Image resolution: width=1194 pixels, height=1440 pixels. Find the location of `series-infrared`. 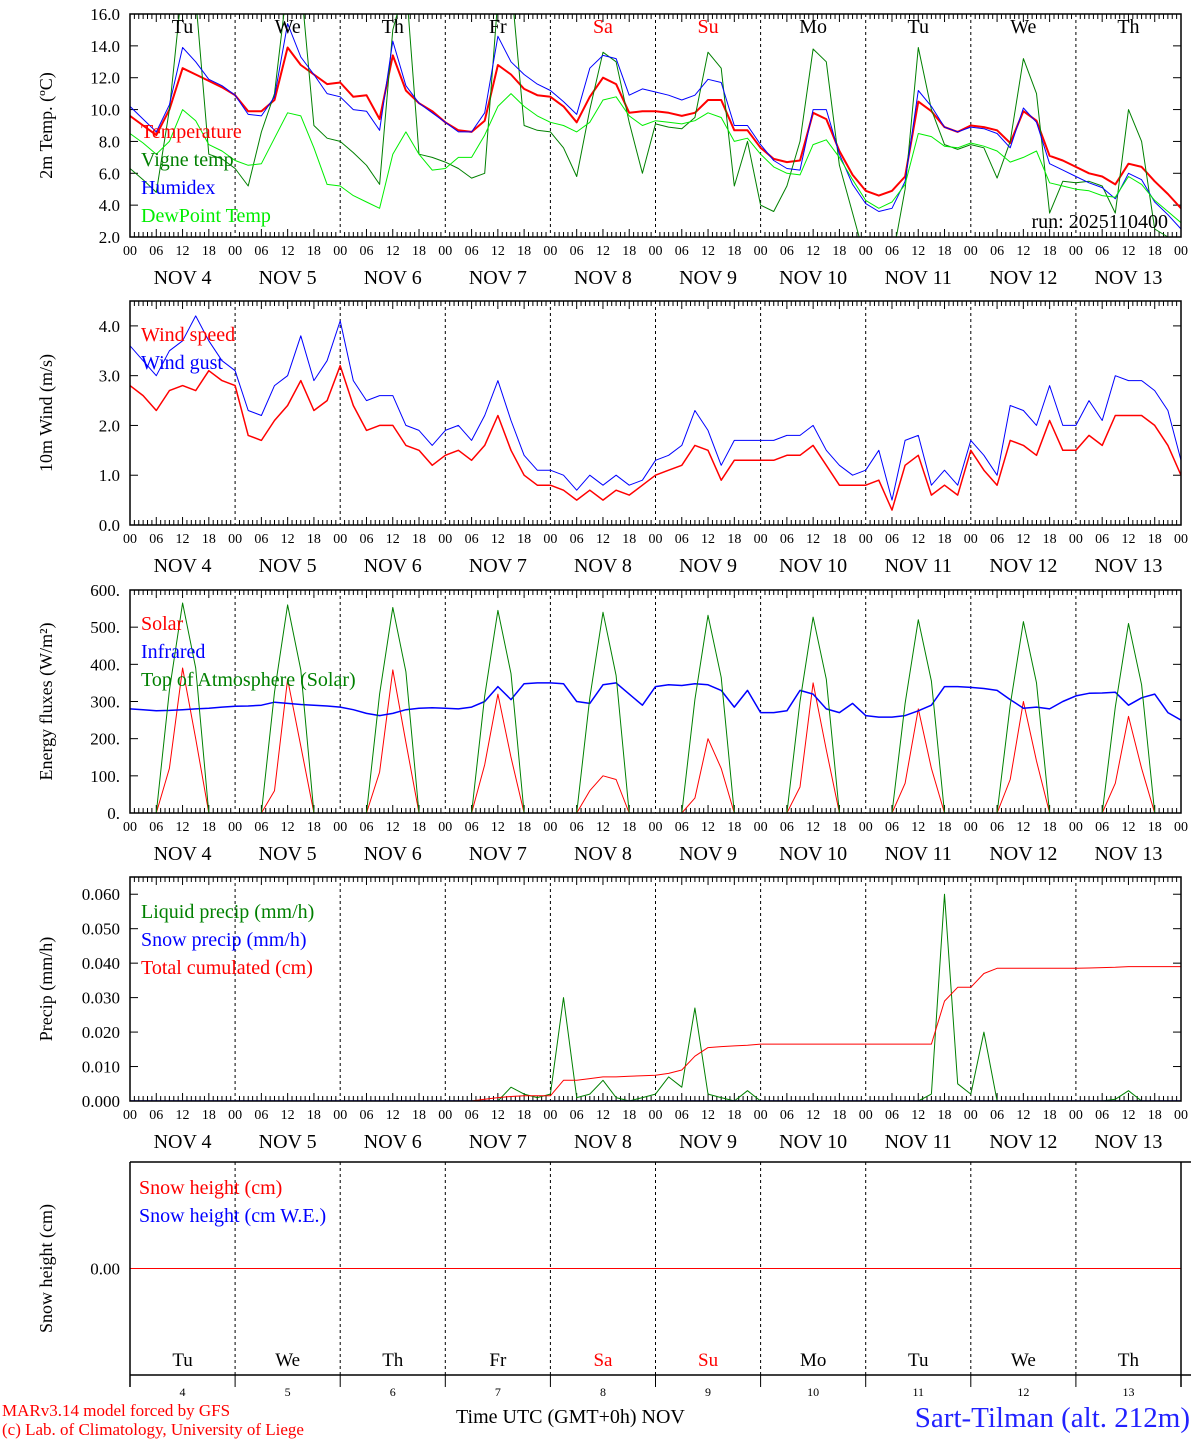

series-infrared is located at coordinates (655, 701).